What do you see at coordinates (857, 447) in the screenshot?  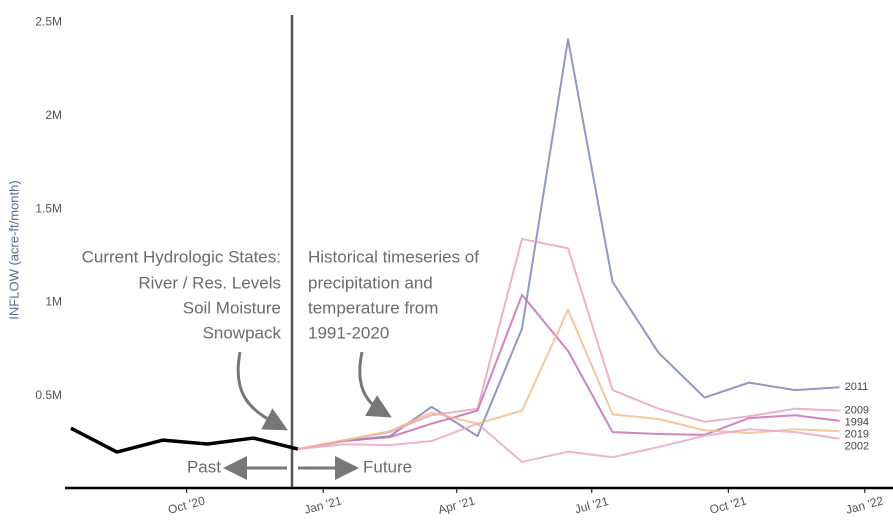 I see `series-label: 2002` at bounding box center [857, 447].